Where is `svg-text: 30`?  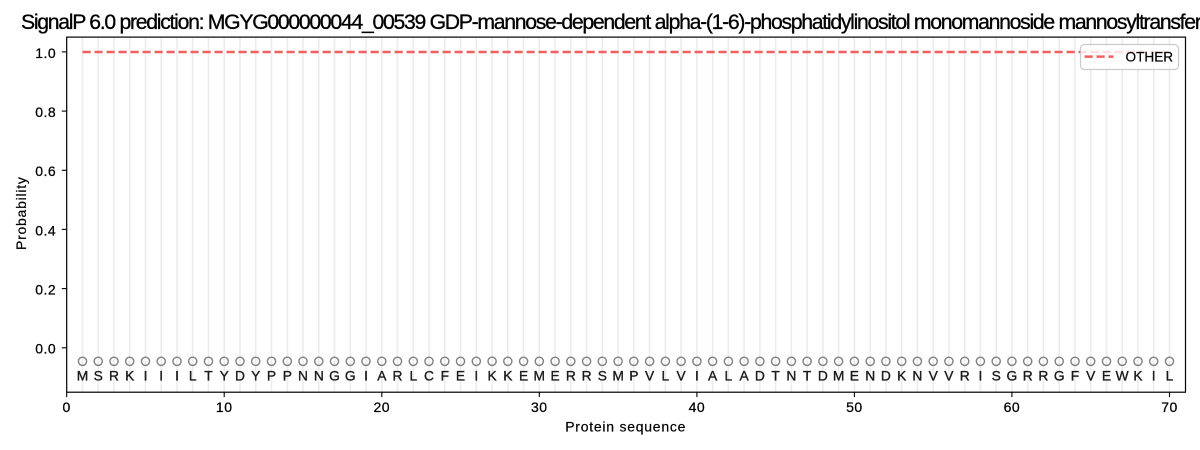 svg-text: 30 is located at coordinates (539, 407).